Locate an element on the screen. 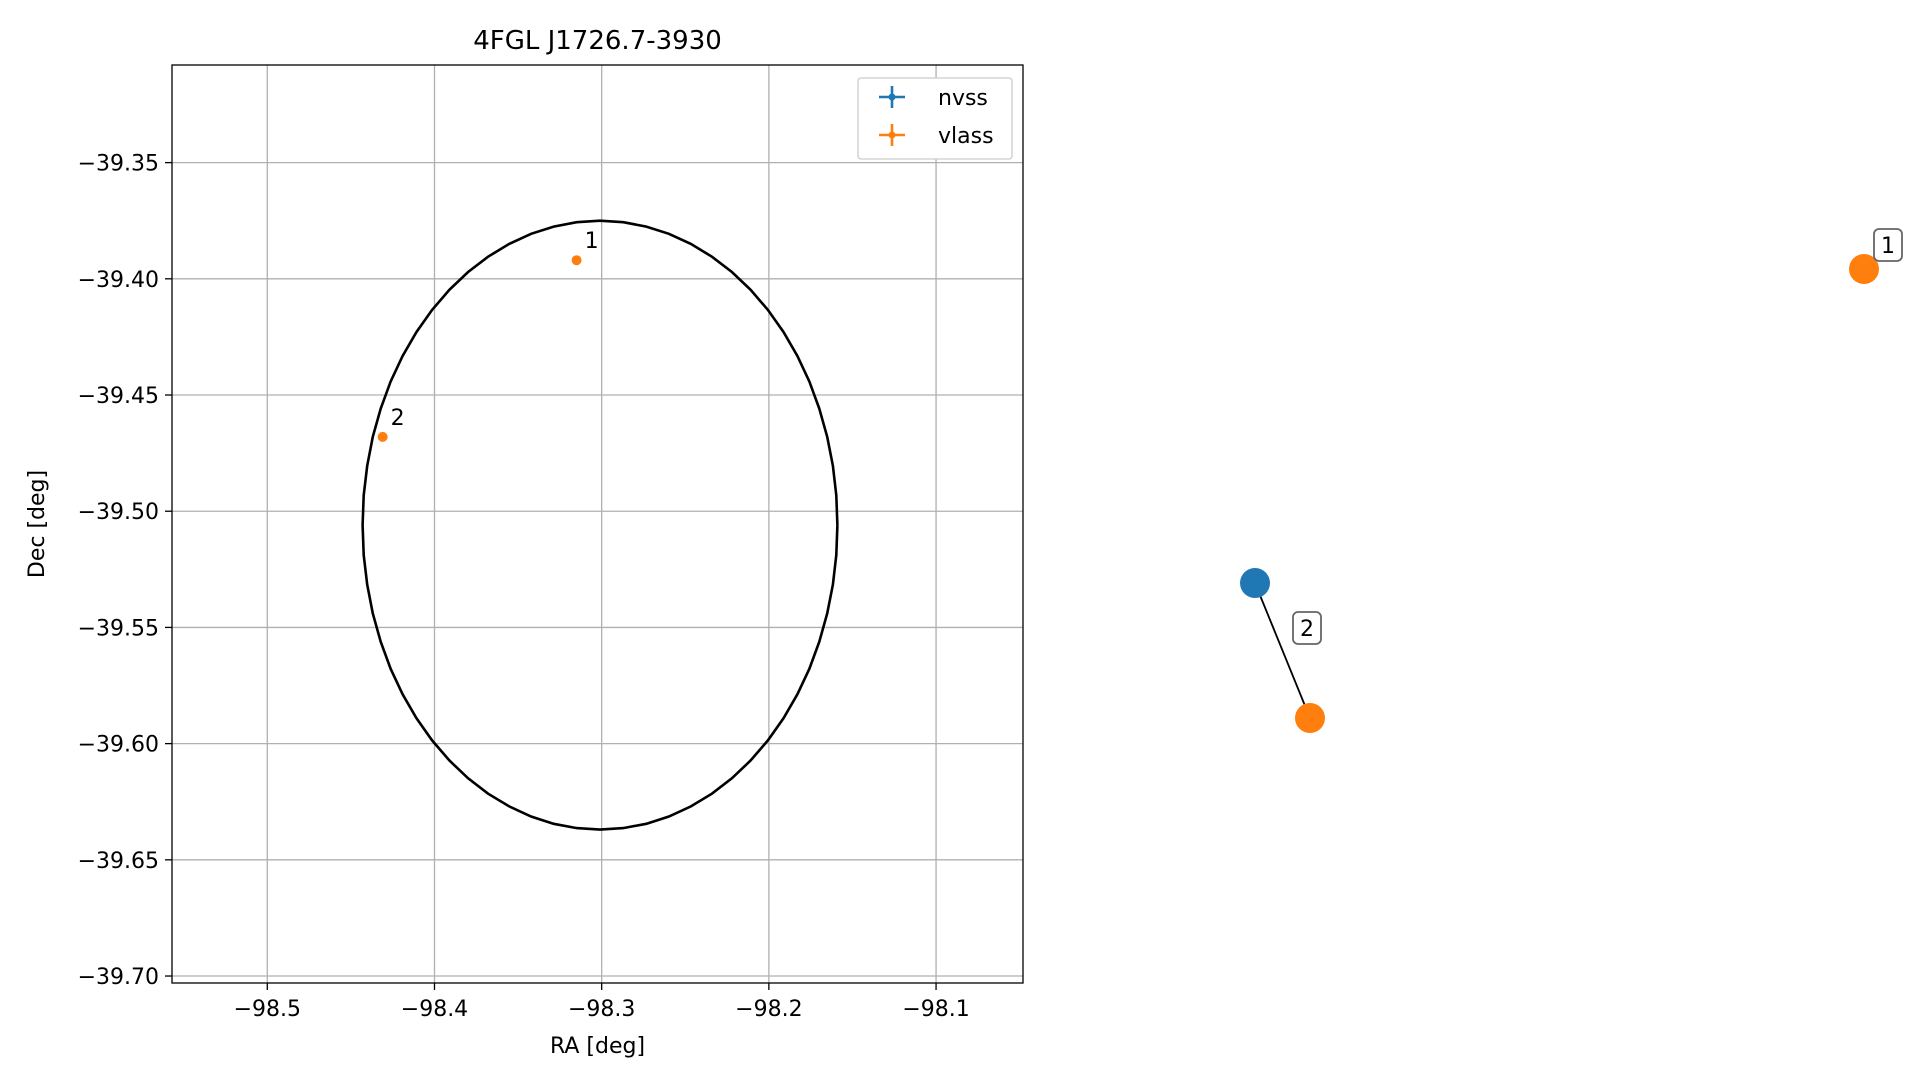 The width and height of the screenshot is (1919, 1080). y-tick-label: −39.70 is located at coordinates (118, 977).